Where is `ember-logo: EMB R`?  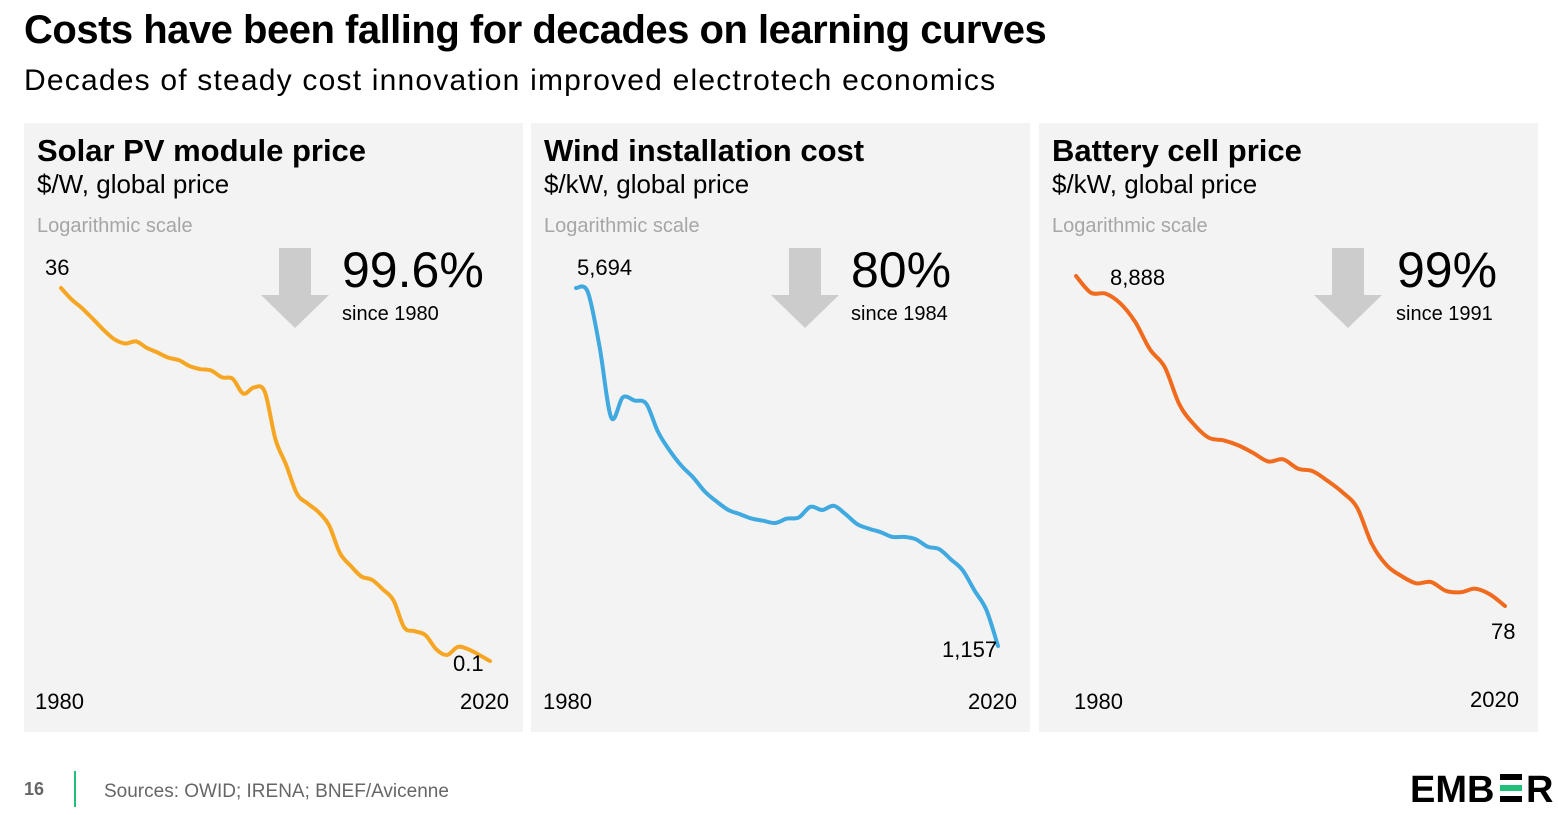 ember-logo: EMB R is located at coordinates (1481, 787).